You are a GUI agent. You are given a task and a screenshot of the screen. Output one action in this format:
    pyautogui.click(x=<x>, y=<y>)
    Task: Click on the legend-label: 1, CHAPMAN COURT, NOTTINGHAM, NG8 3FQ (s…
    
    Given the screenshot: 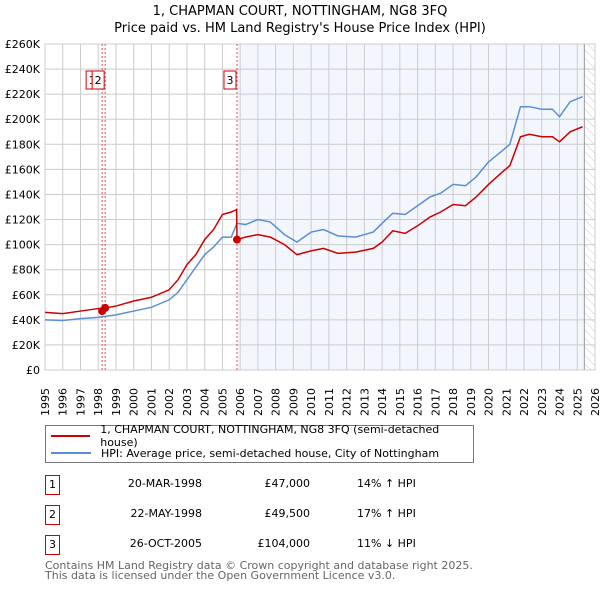 What is the action you would take?
    pyautogui.click(x=270, y=436)
    